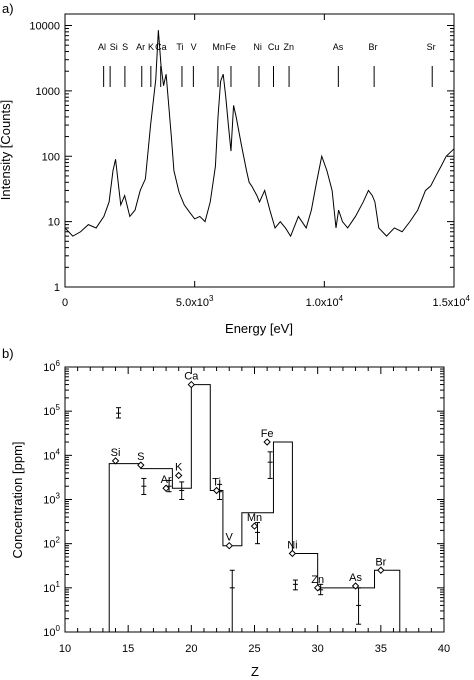 Image resolution: width=474 pixels, height=680 pixels. I want to click on panel-b-y-tick-label: 10¹, so click(51, 587).